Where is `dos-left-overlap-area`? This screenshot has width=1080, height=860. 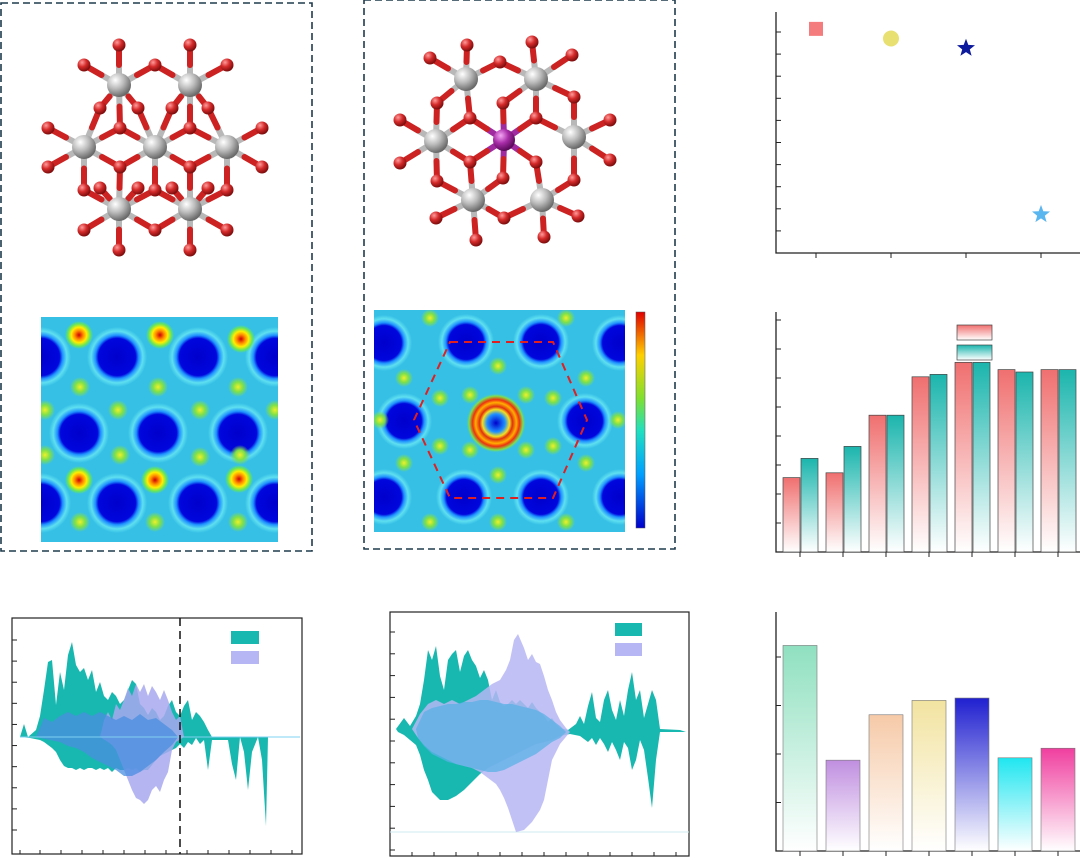
dos-left-overlap-area is located at coordinates (107, 744).